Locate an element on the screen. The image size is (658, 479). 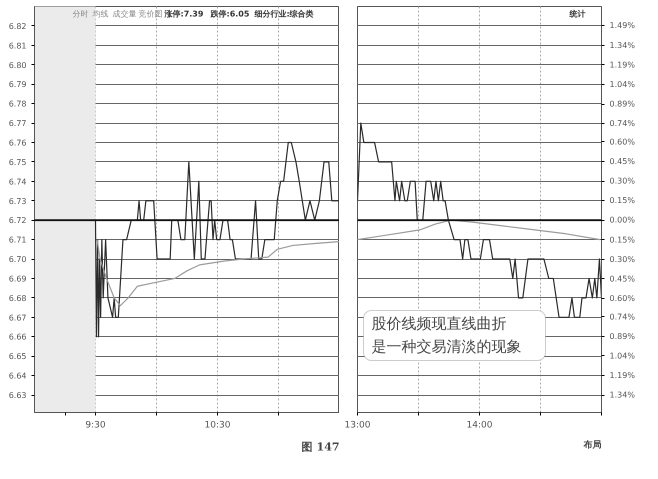
y-tick-label: 6.65 is located at coordinates (17, 357).